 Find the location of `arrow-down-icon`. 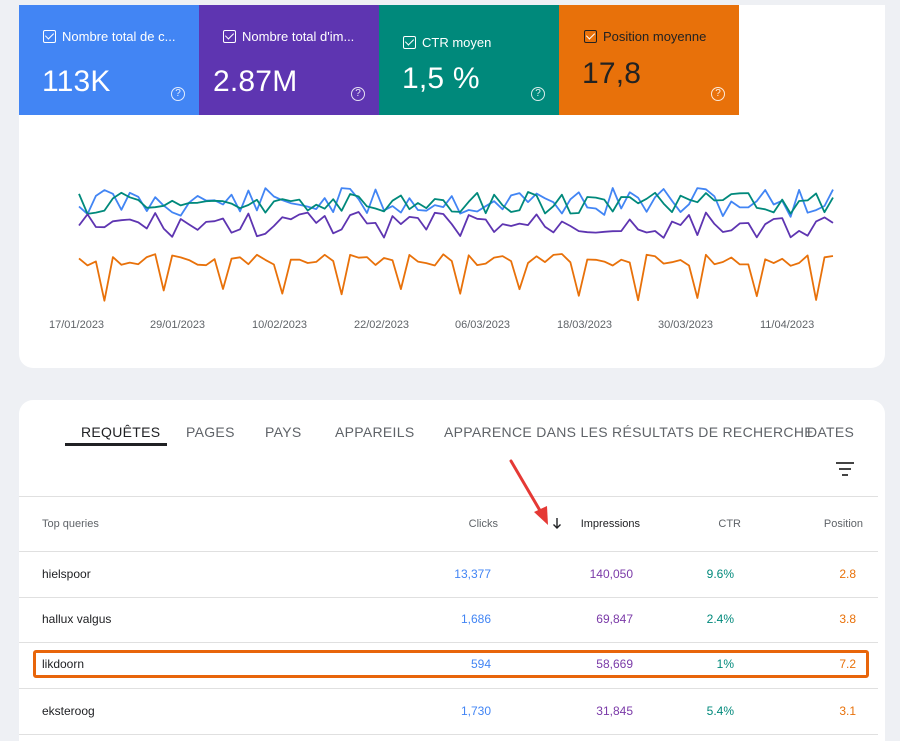

arrow-down-icon is located at coordinates (557, 523).